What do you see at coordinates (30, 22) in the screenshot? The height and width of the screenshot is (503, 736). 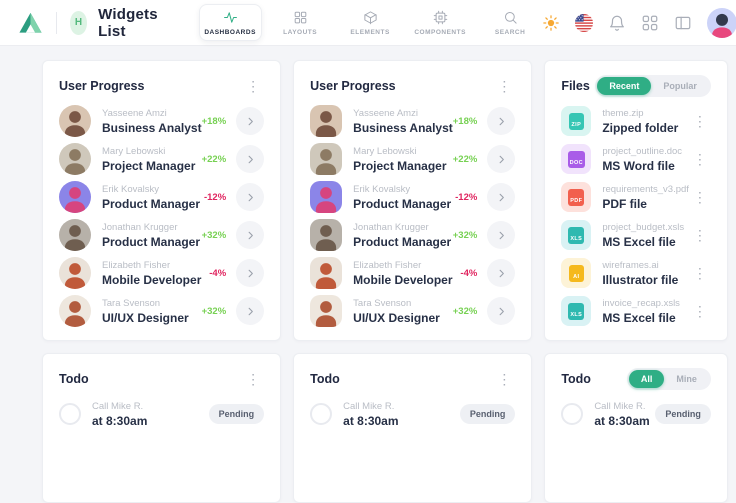 I see `app-logo` at bounding box center [30, 22].